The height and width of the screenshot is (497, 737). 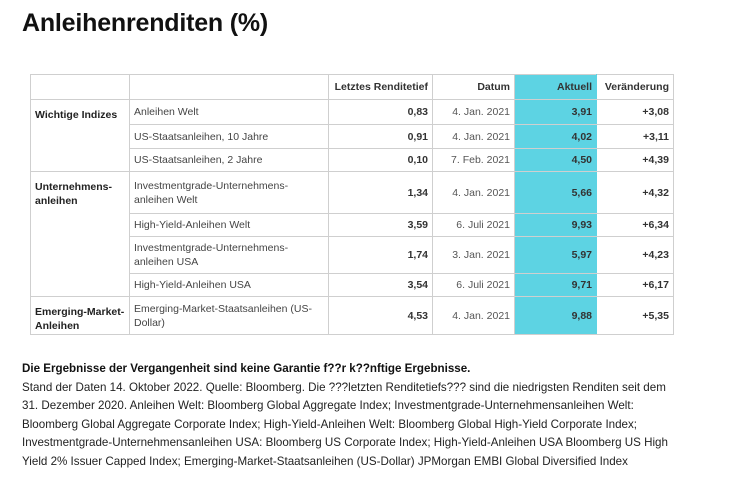 What do you see at coordinates (473, 160) in the screenshot?
I see `low-date: 7. Feb. 2021` at bounding box center [473, 160].